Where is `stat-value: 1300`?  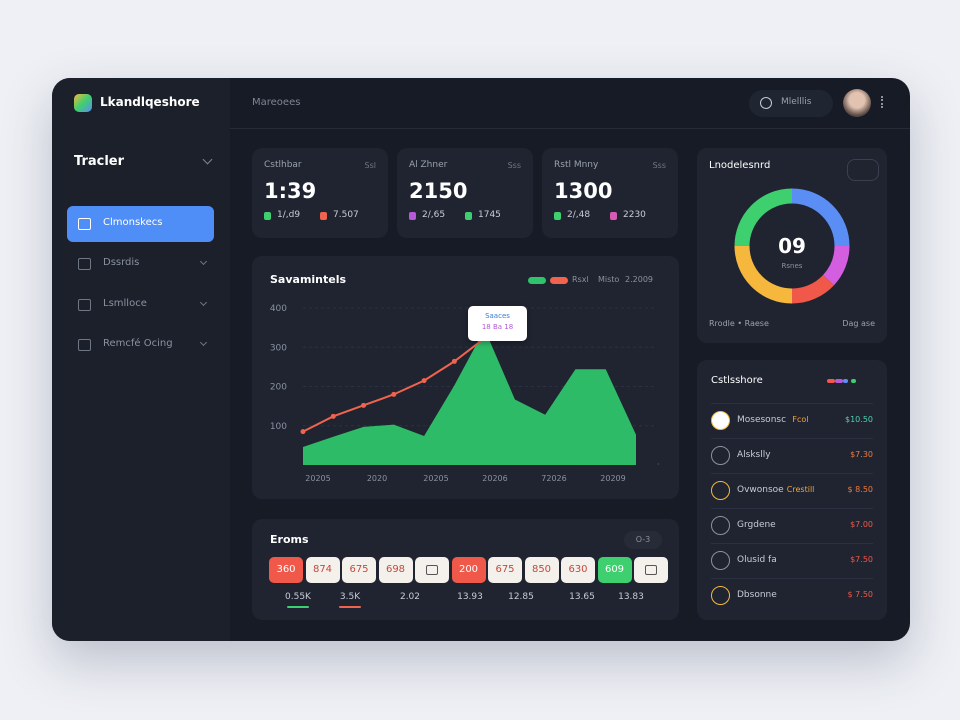 stat-value: 1300 is located at coordinates (583, 191).